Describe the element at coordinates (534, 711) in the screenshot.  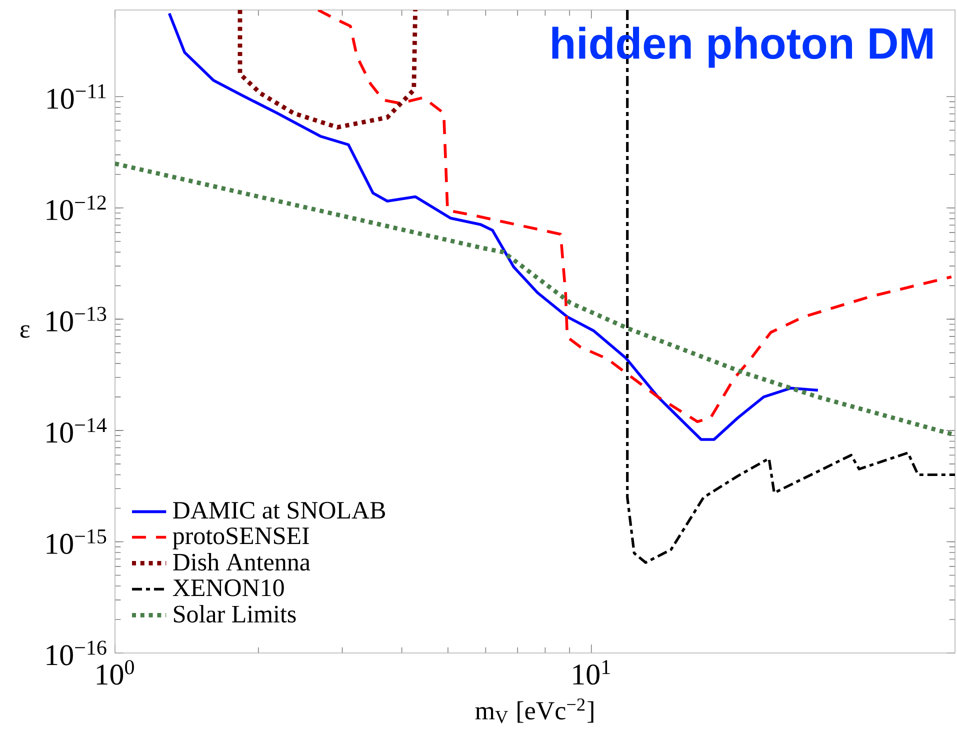
I see `x-axis-title: m$_{V}$ [eVc$^{−2}$]` at that location.